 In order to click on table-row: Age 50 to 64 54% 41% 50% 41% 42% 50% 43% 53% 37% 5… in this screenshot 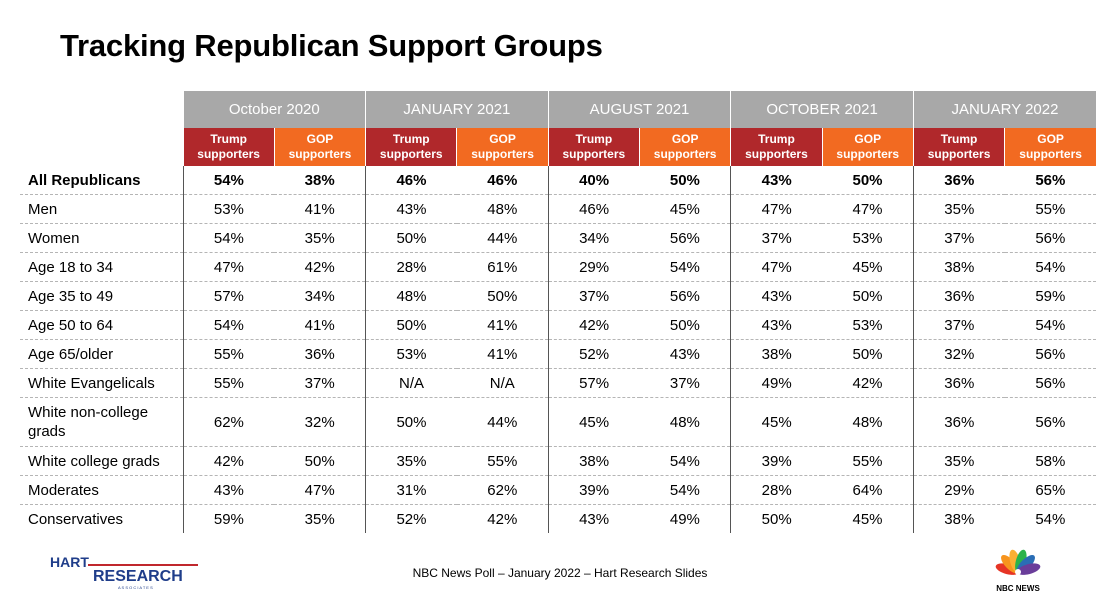, I will do `click(558, 325)`.